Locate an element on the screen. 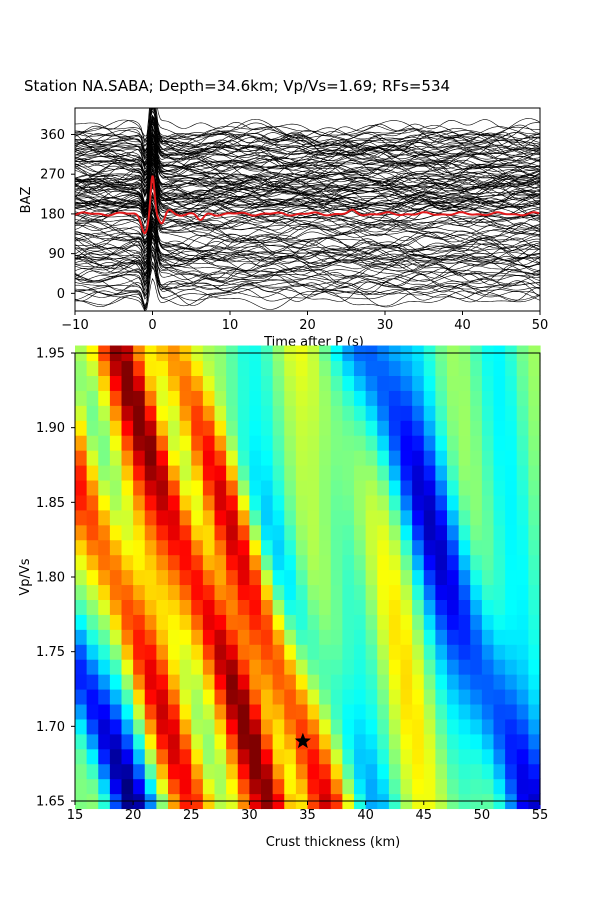  bottom-x-tick-label: 30 is located at coordinates (249, 815).